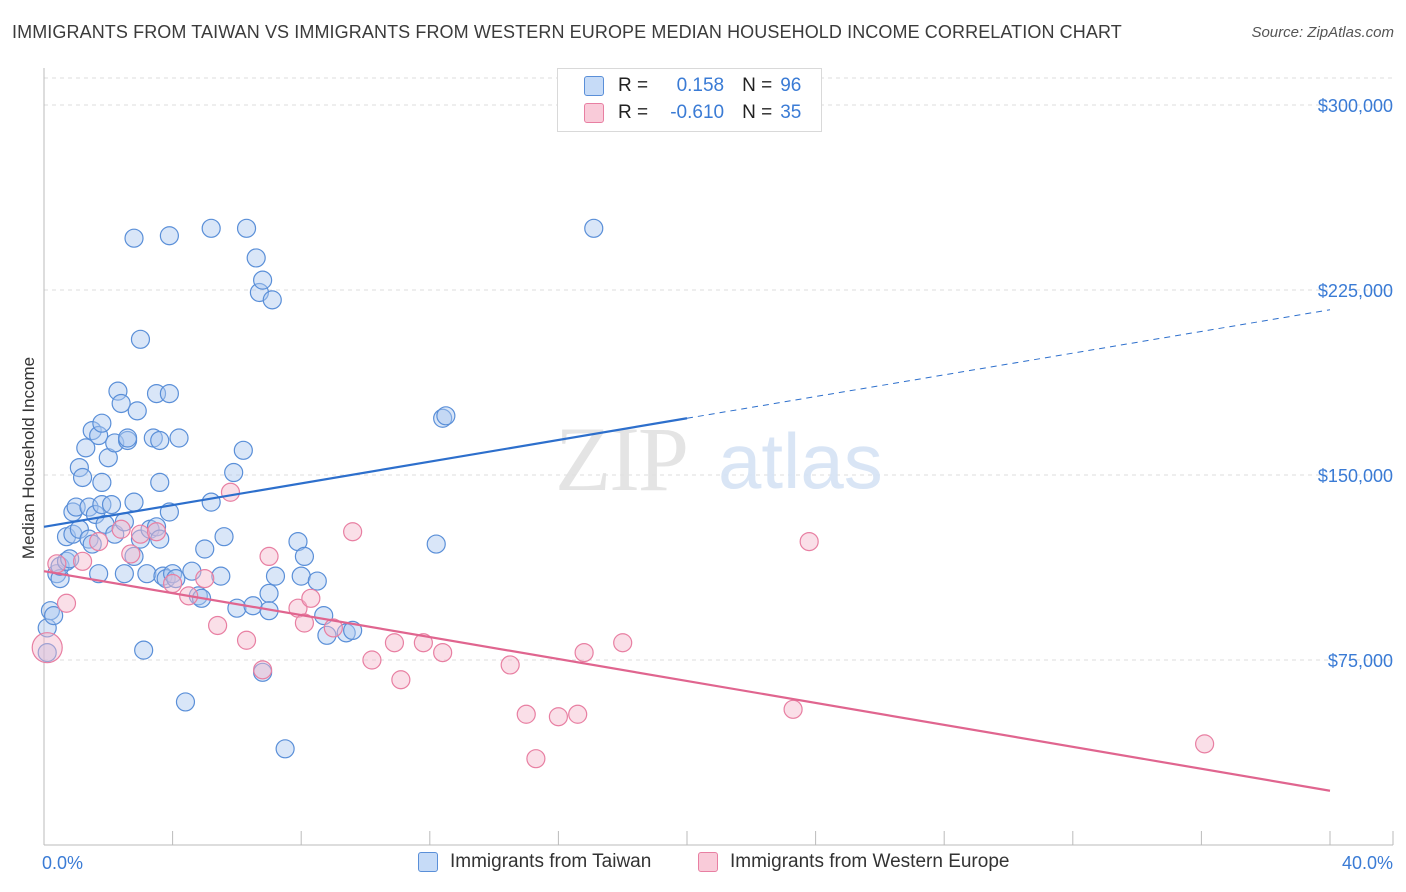 The image size is (1406, 892). I want to click on y-tick-label: $225,000, so click(1355, 291).